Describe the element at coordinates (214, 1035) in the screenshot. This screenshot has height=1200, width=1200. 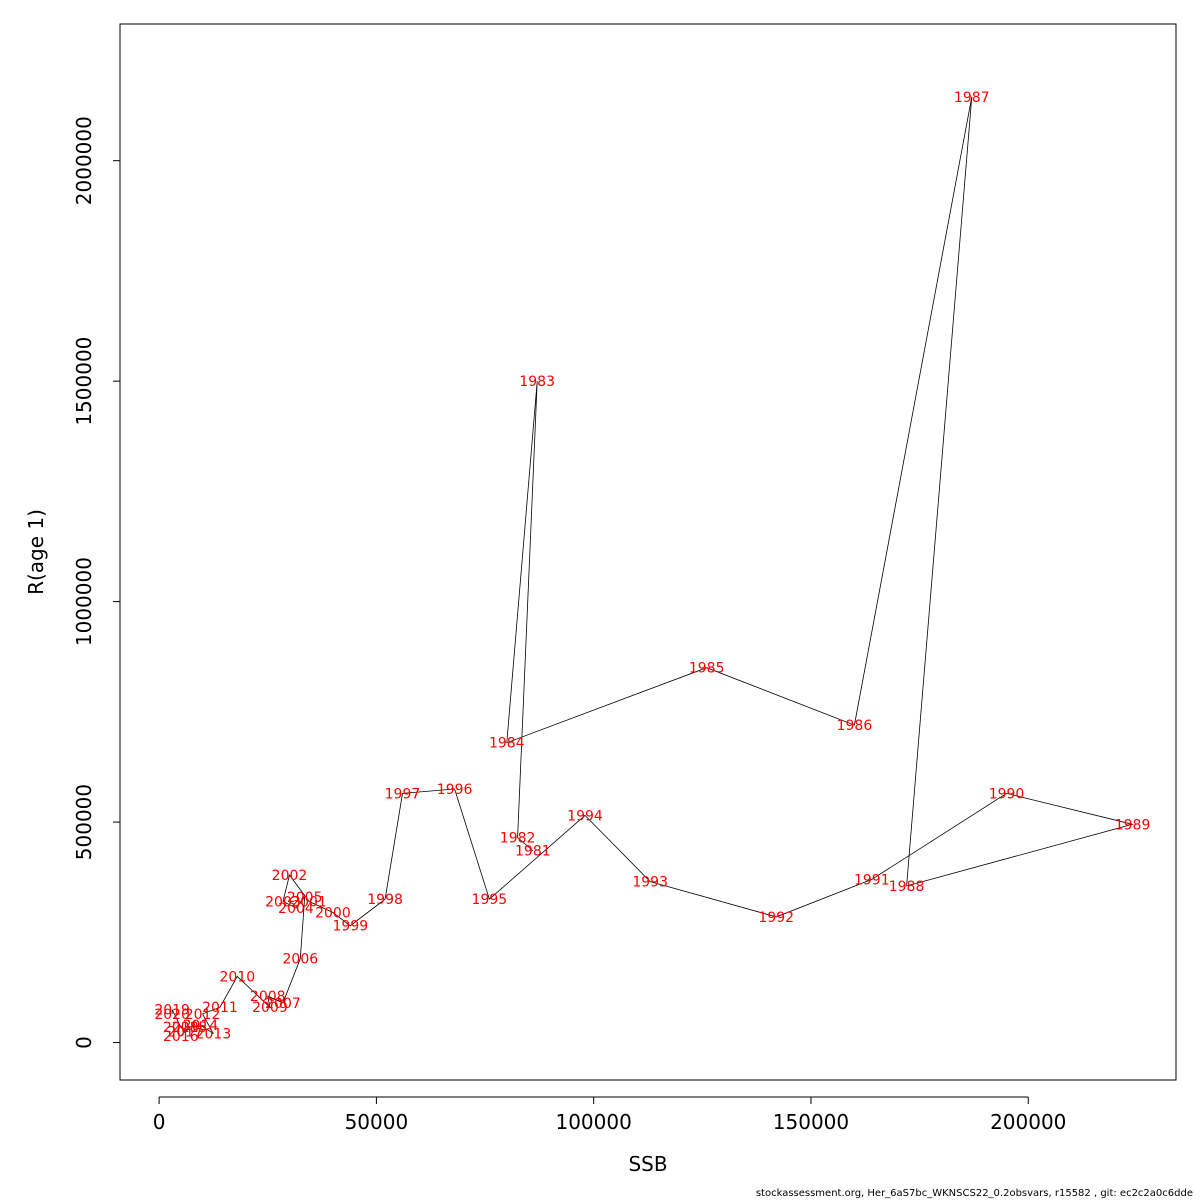
I see `point-label: 2013` at that location.